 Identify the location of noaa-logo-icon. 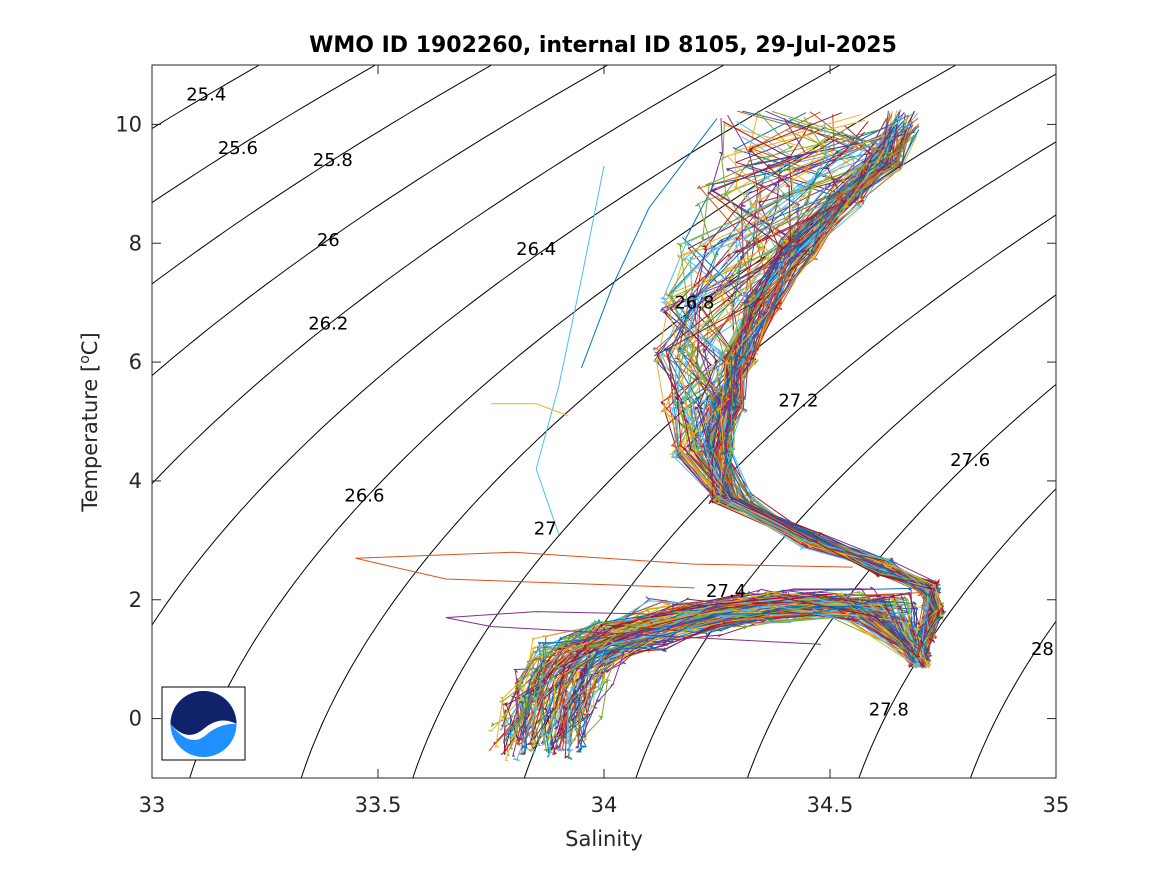
(203, 723).